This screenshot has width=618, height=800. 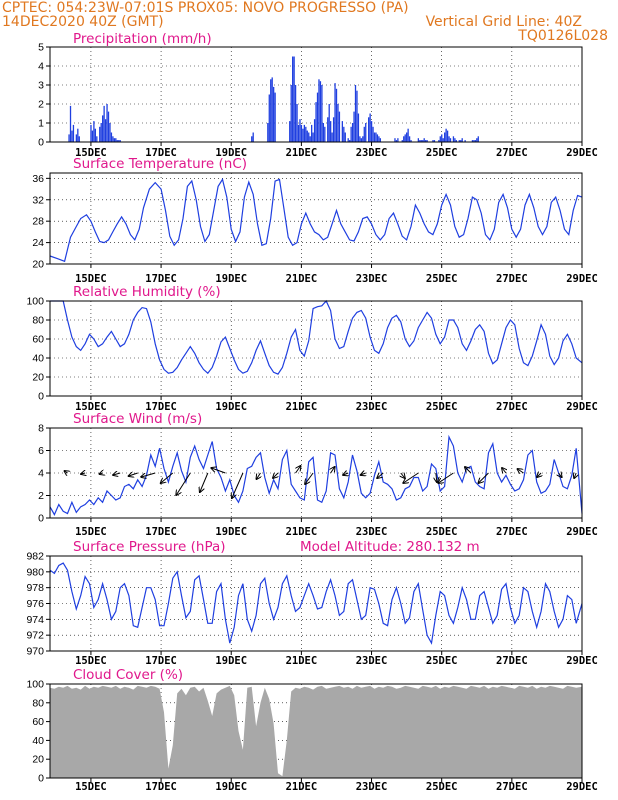 I want to click on wind-ytick-label: 2, so click(x=41, y=496).